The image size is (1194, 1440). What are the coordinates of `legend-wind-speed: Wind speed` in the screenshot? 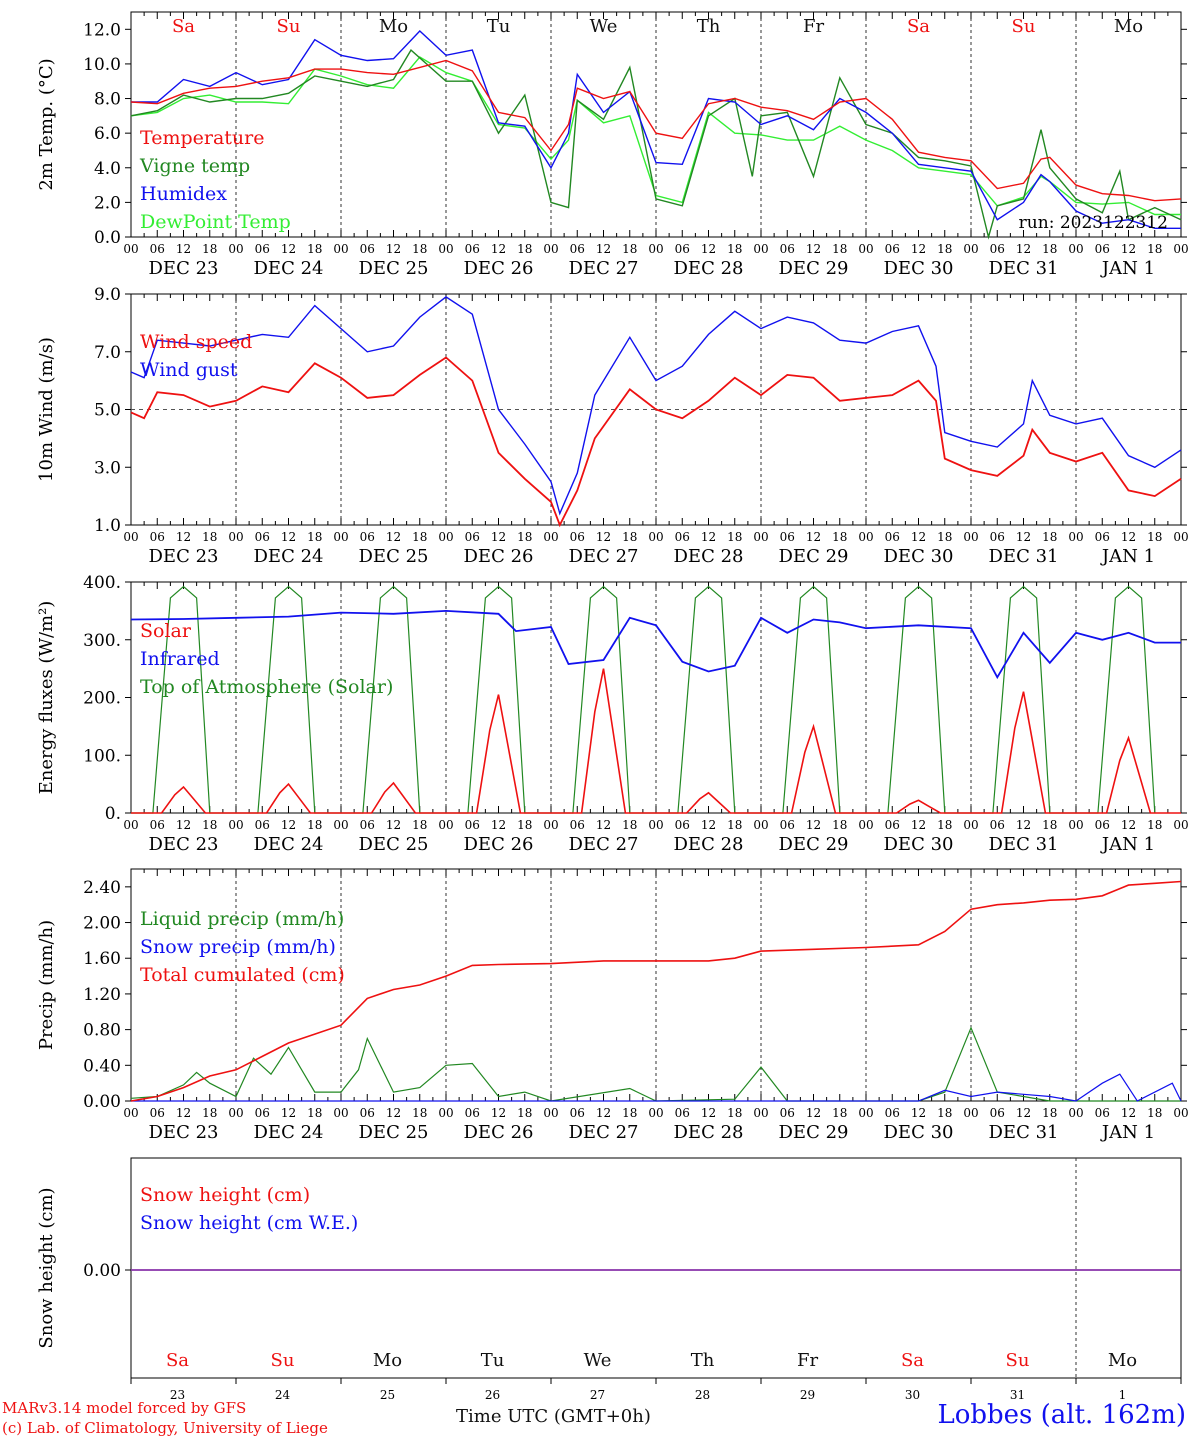 It's located at (196, 342).